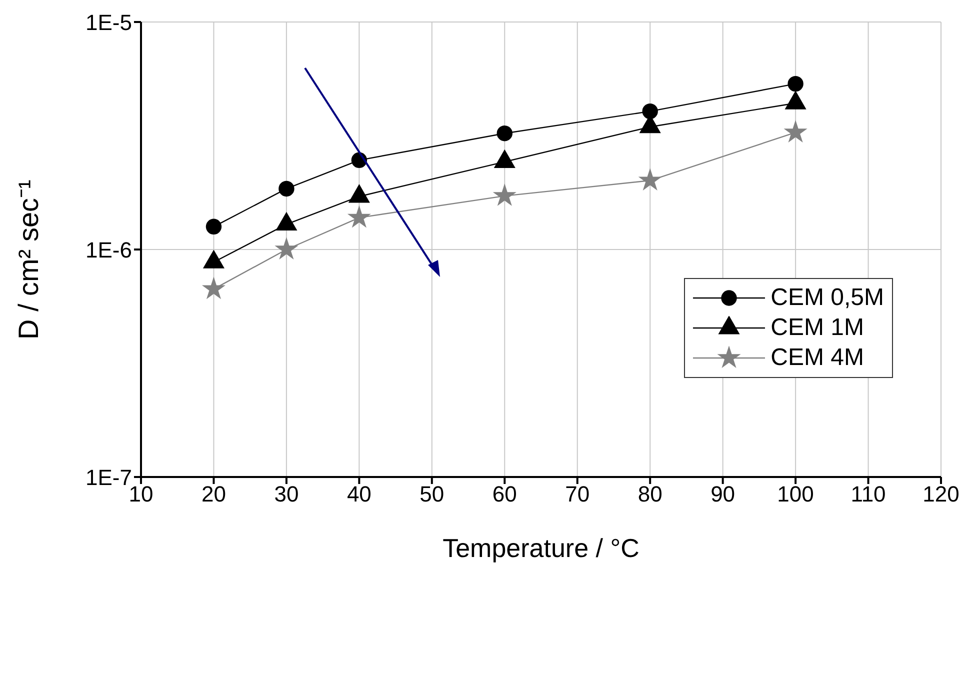  What do you see at coordinates (541, 548) in the screenshot?
I see `x-axis-title: Temperature / °C` at bounding box center [541, 548].